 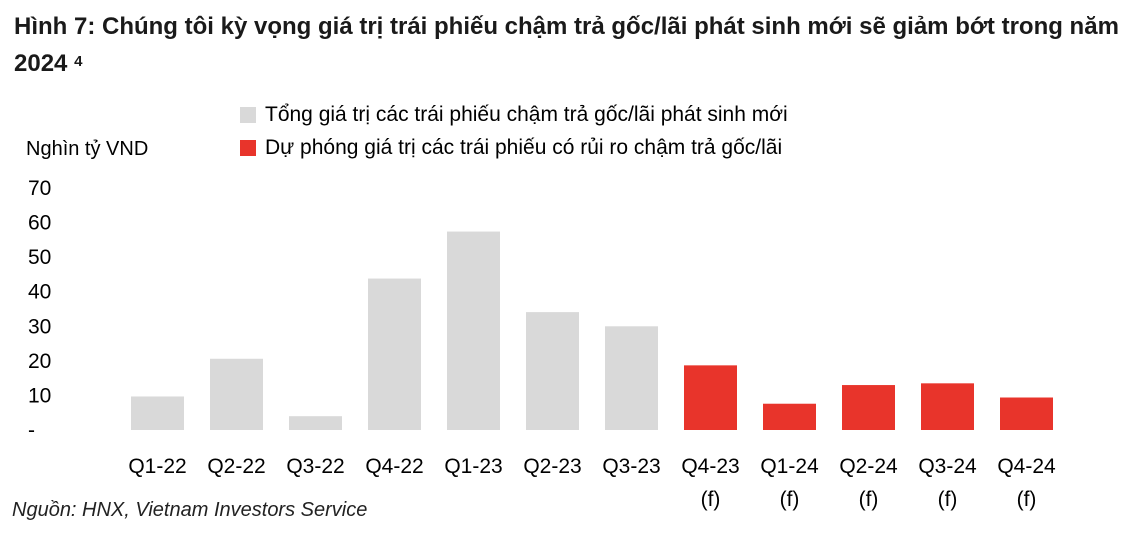 What do you see at coordinates (394, 466) in the screenshot?
I see `x-tick-label: Q4-22` at bounding box center [394, 466].